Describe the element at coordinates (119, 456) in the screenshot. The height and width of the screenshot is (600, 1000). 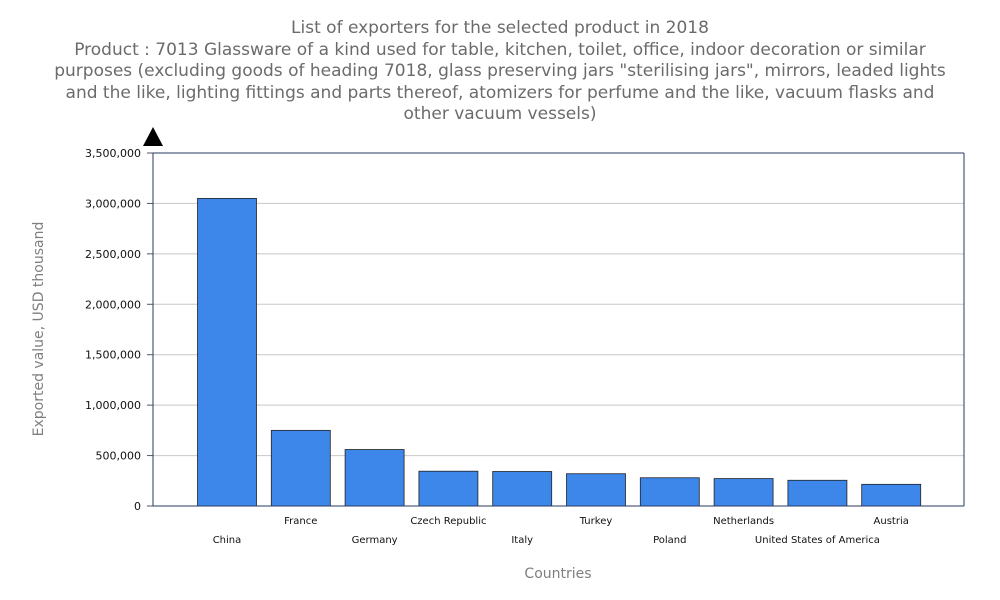
I see `y-tick-label: 500,000` at that location.